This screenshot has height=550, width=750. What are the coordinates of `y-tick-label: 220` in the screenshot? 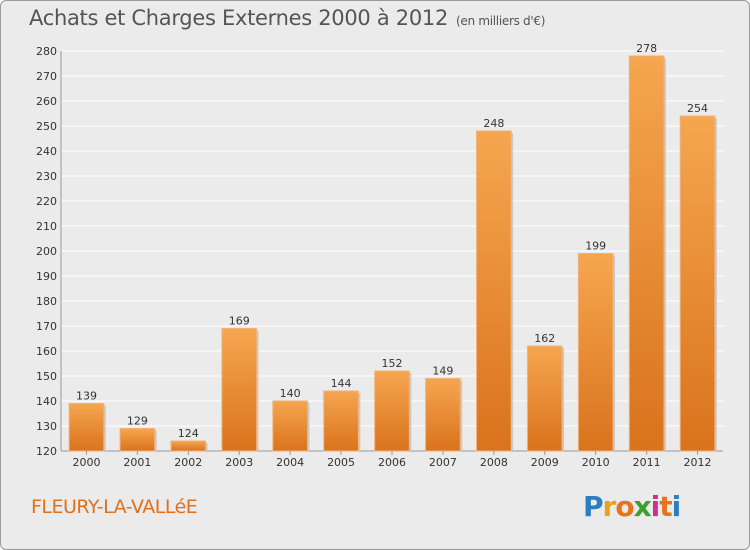 It's located at (46, 201).